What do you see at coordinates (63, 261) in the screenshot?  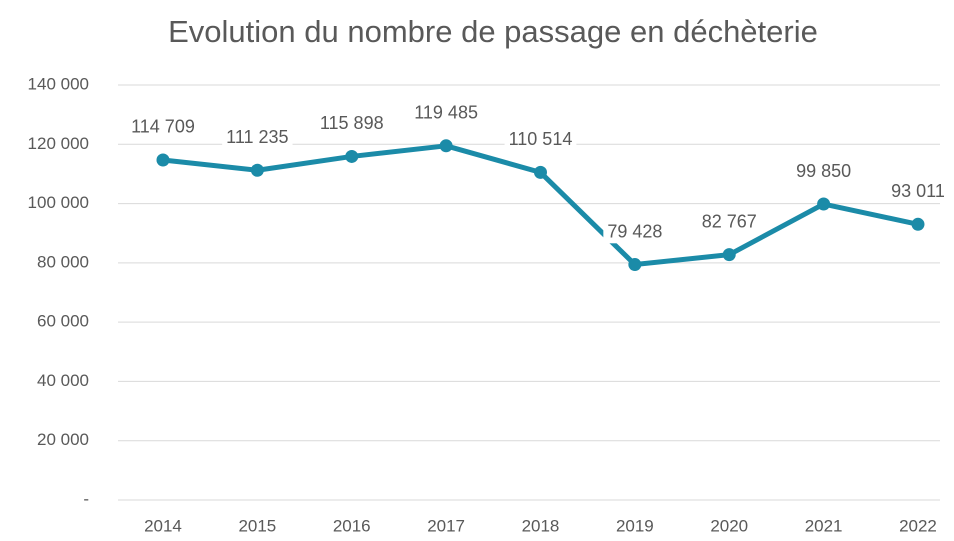 I see `y-tick-label: 80 000` at bounding box center [63, 261].